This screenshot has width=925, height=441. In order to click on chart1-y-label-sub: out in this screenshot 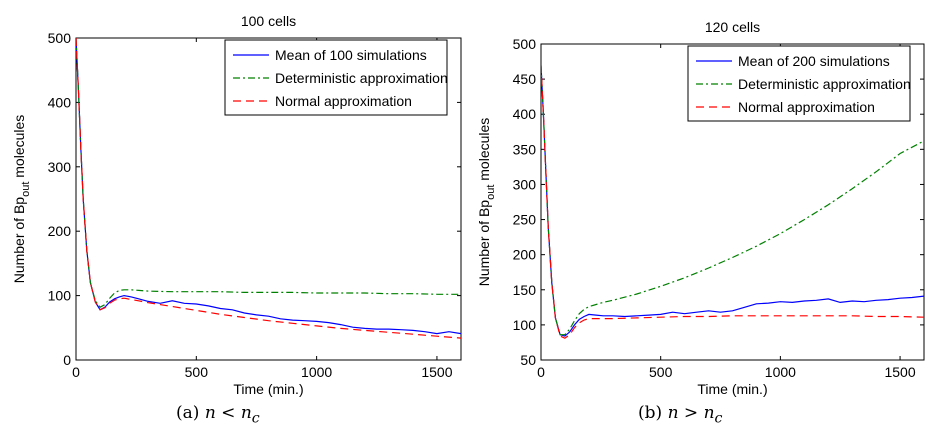, I will do `click(26, 189)`.